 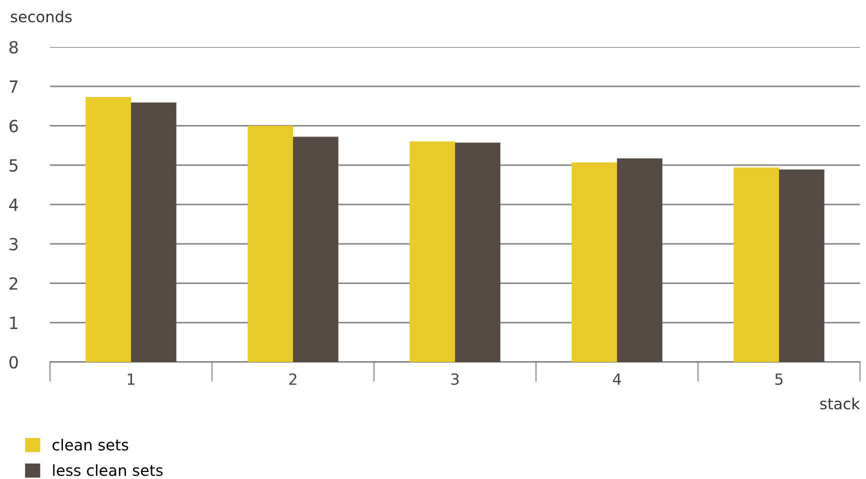 I want to click on x-tick-label: 1, so click(x=131, y=379).